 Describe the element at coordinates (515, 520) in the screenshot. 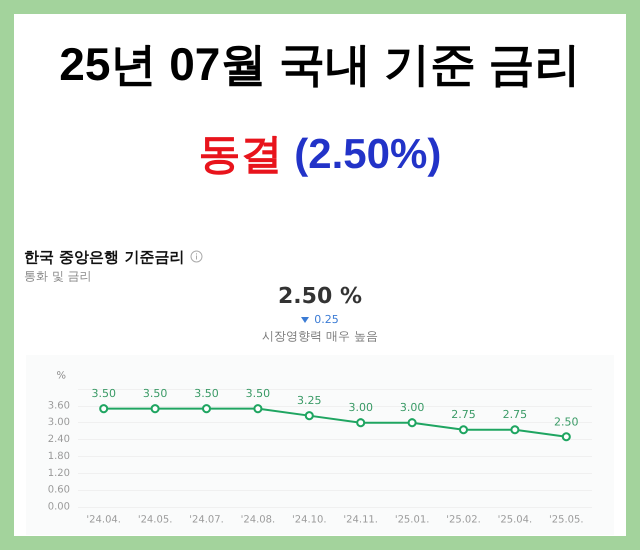

I see `x-tick-label: '25.04.` at that location.